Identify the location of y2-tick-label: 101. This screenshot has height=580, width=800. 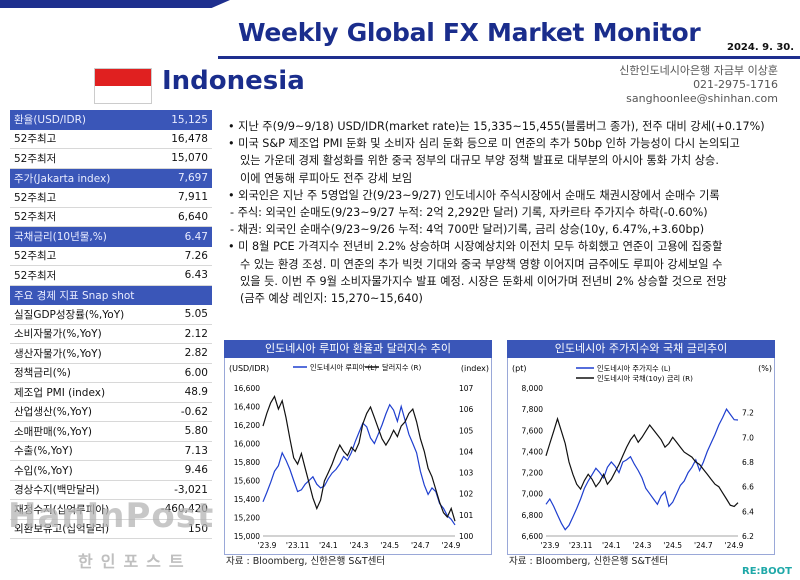
(466, 515).